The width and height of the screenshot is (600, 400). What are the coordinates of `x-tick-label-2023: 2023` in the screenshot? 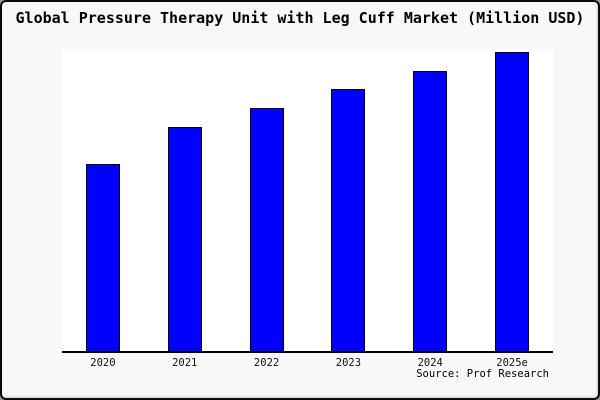 It's located at (348, 363).